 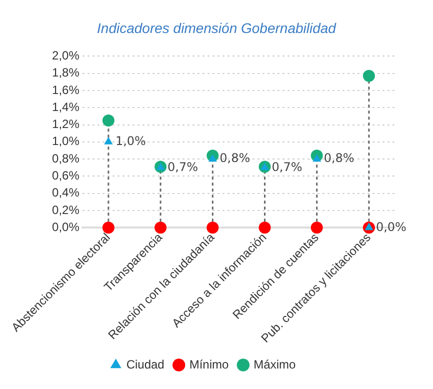 I want to click on legend-label: Ciudad, so click(x=145, y=364).